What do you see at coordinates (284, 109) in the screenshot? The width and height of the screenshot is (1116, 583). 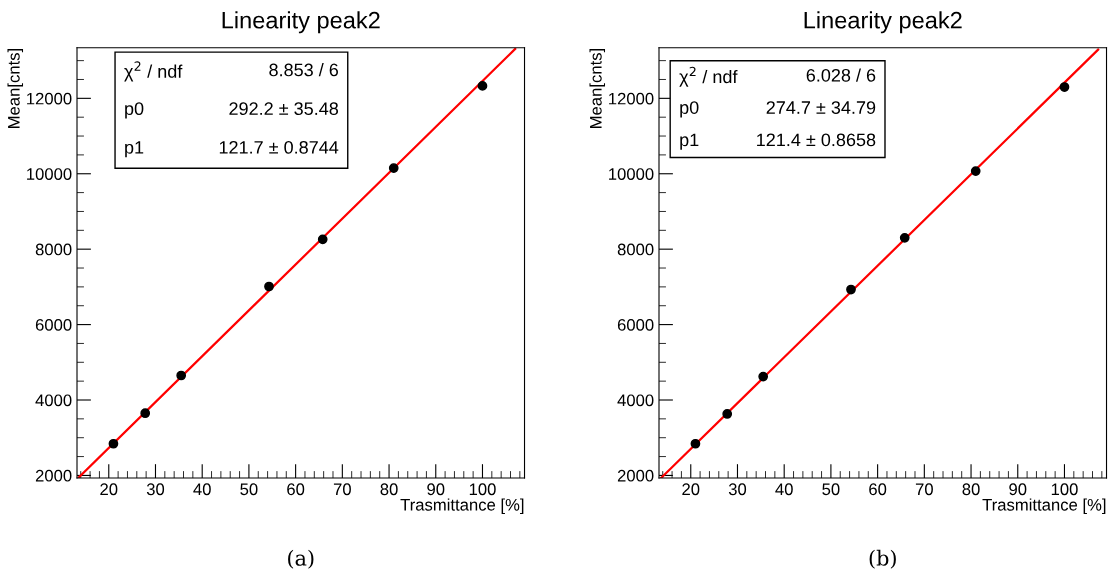 I see `annotation: 292.2 ± 35.48` at bounding box center [284, 109].